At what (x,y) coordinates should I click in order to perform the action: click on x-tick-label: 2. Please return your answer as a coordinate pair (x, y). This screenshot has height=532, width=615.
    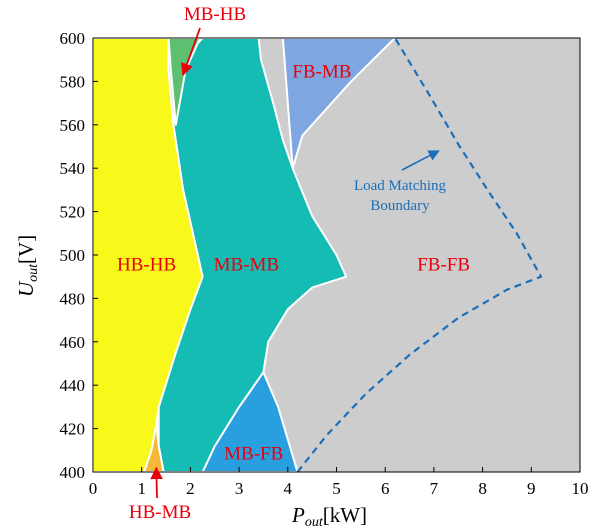
    Looking at the image, I should click on (190, 488).